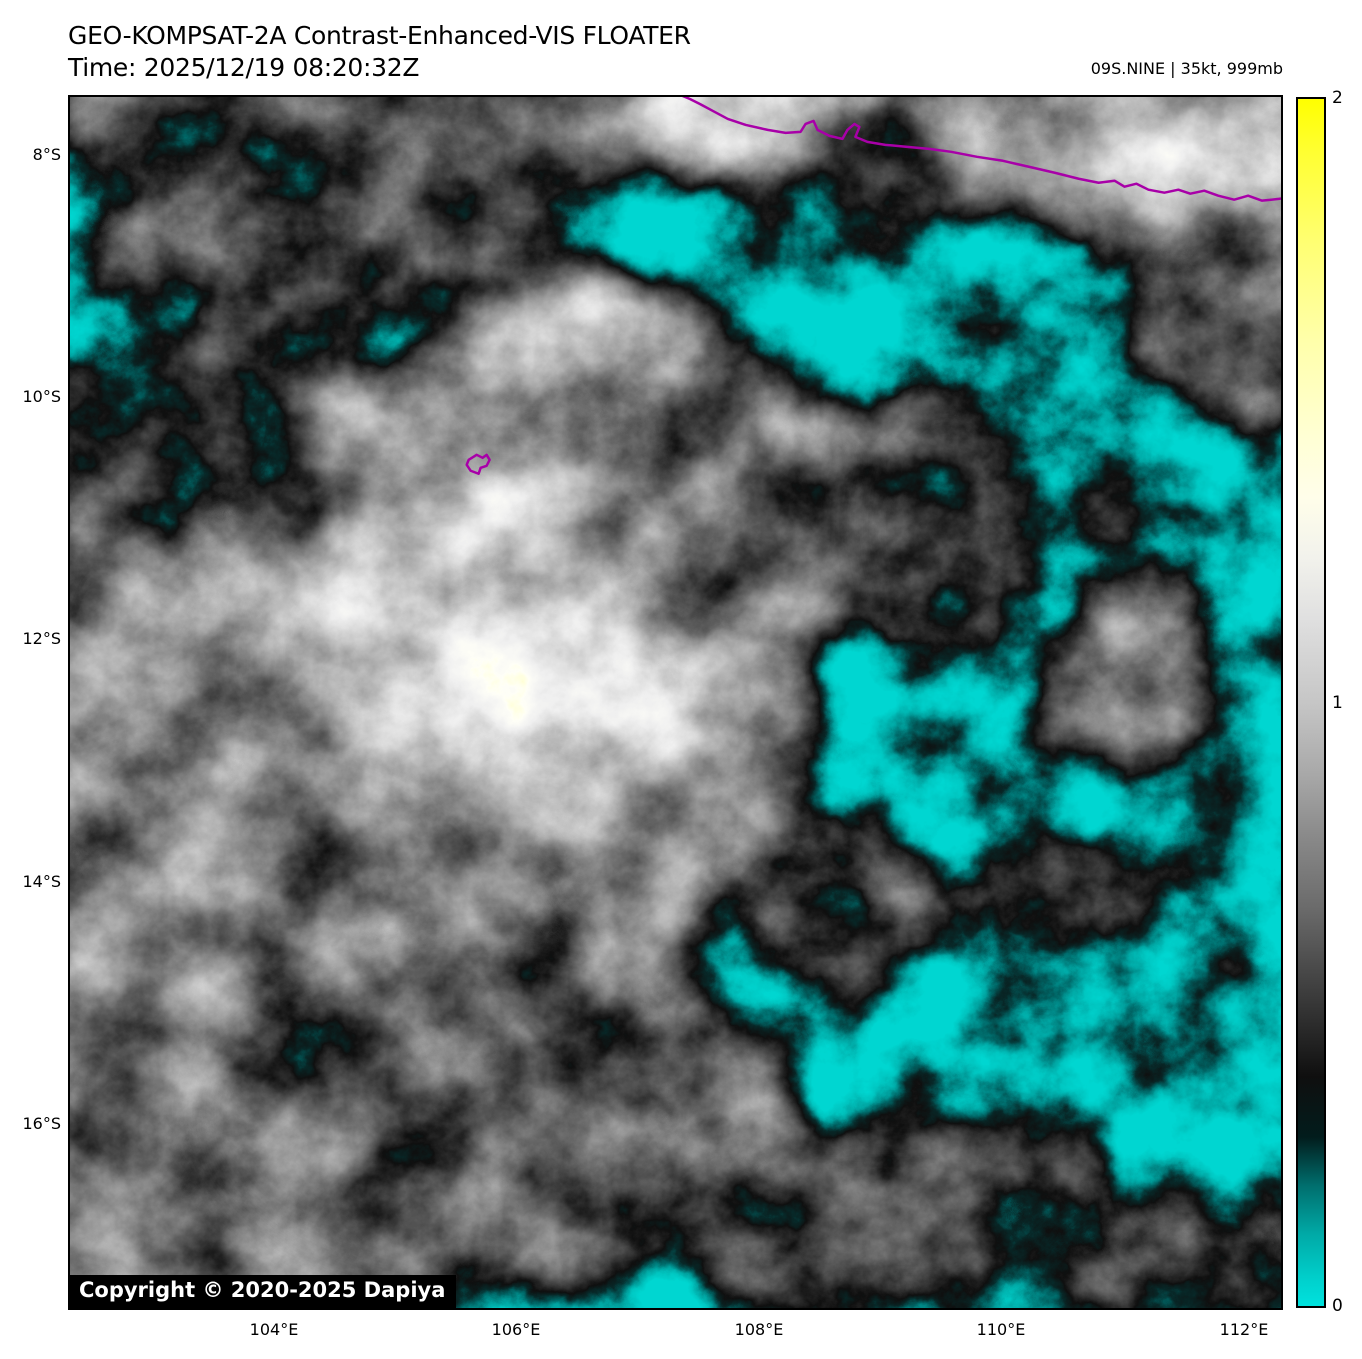 The image size is (1362, 1359). I want to click on lon-tick-label: 106°E, so click(516, 1329).